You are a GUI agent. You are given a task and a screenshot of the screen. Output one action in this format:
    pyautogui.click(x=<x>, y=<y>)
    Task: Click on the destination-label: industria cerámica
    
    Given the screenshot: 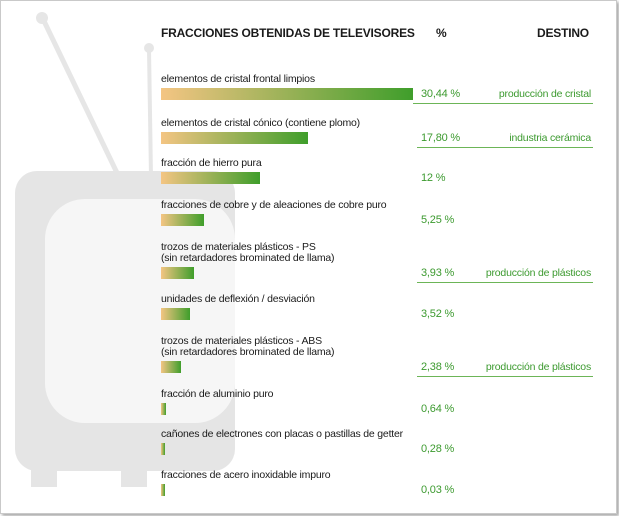 What is the action you would take?
    pyautogui.click(x=550, y=138)
    